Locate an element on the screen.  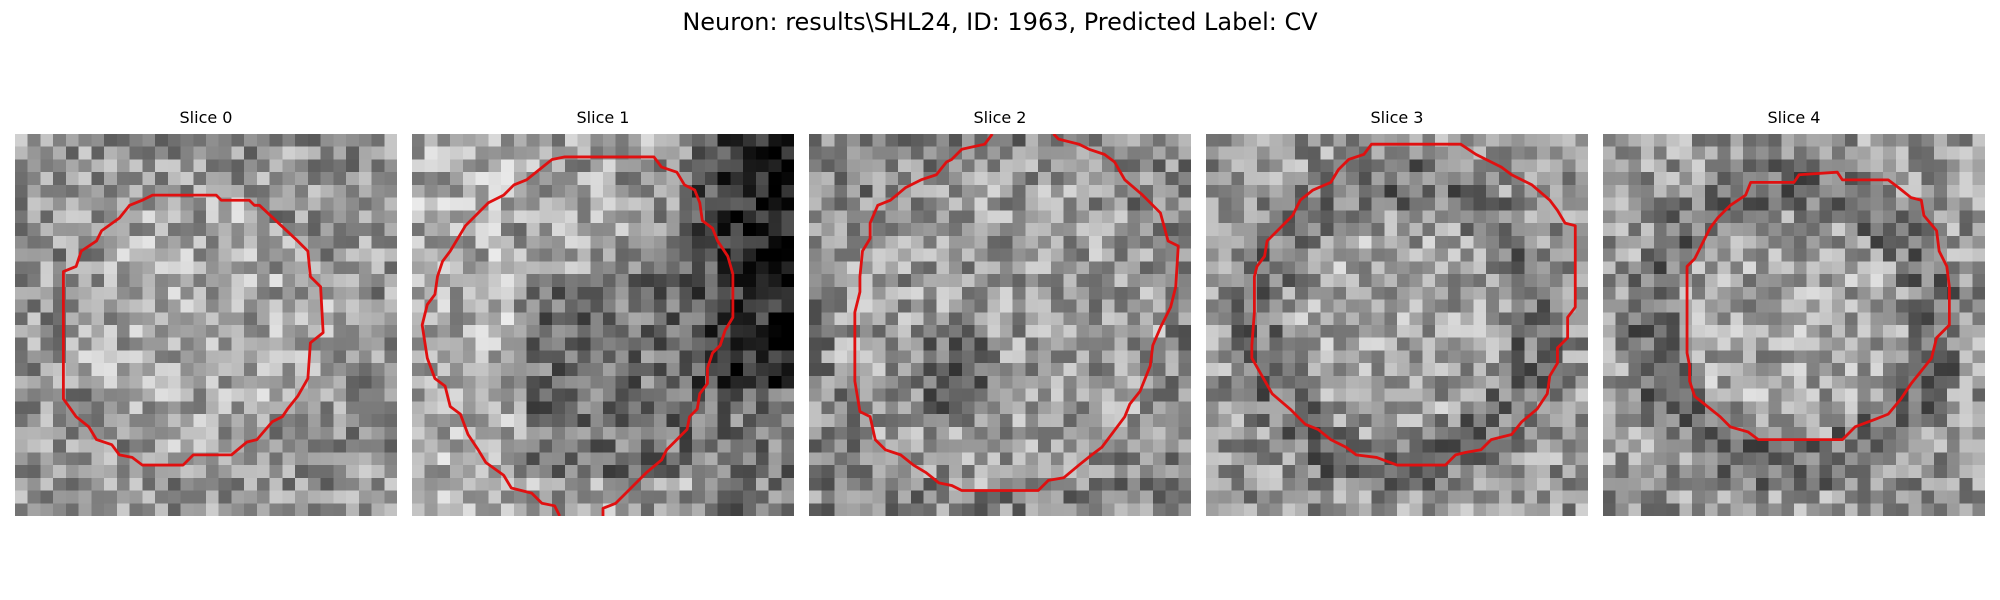
slice-panel-0: Slice 0 is located at coordinates (206, 315).